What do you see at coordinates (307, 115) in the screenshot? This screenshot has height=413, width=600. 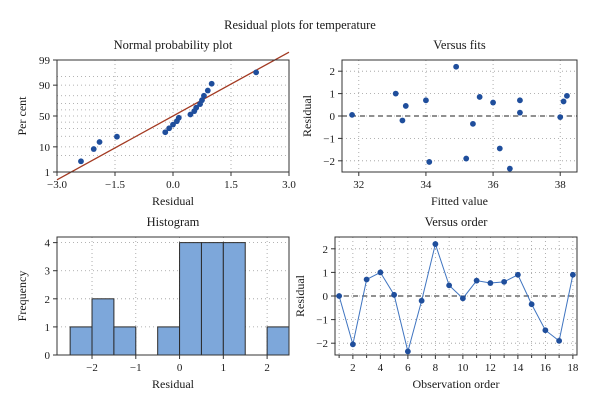 I see `fits-y-axis-label: Residual` at bounding box center [307, 115].